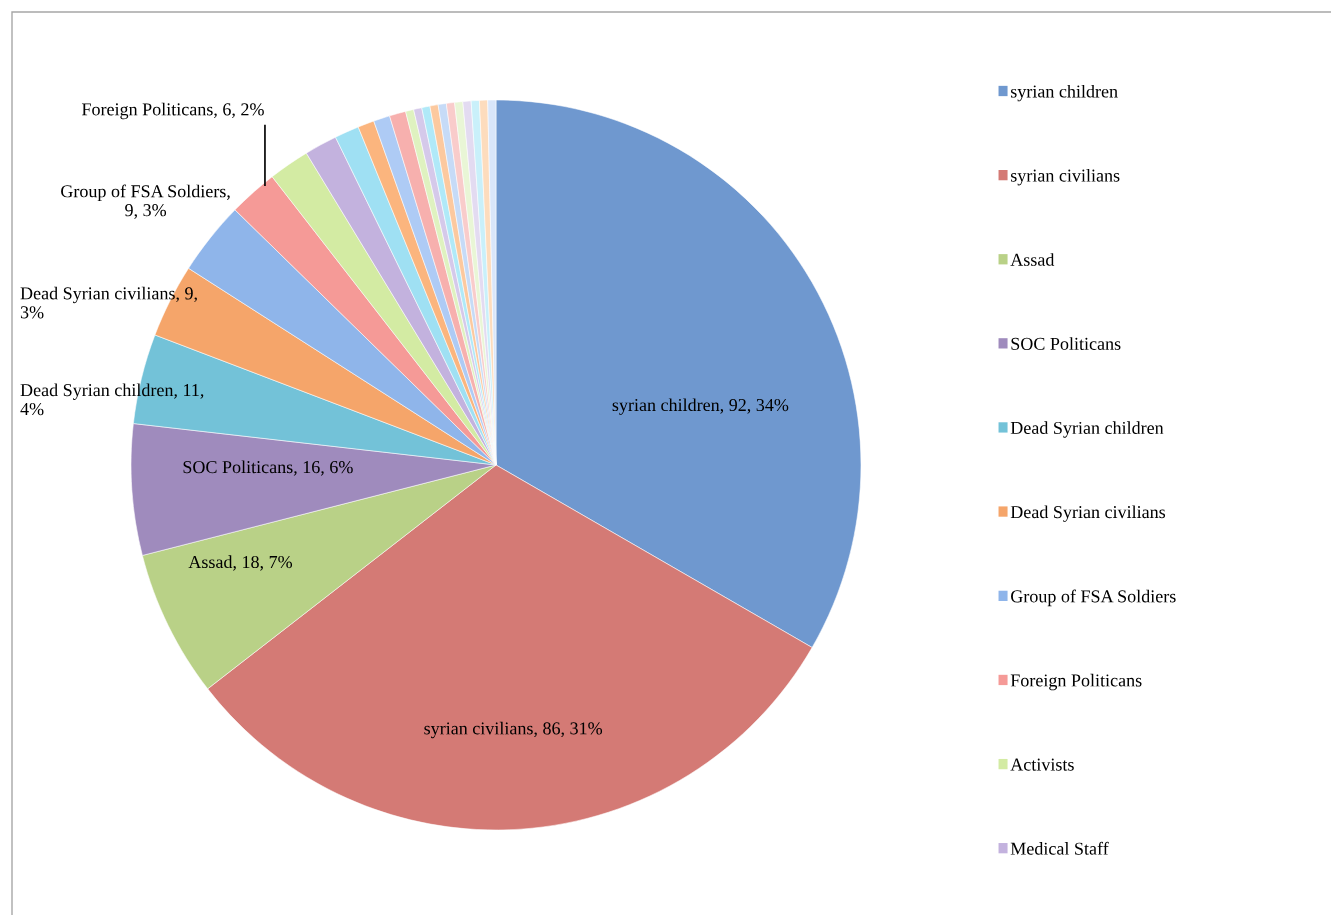  I want to click on data-label: Assad, 18, 7%, so click(240, 563).